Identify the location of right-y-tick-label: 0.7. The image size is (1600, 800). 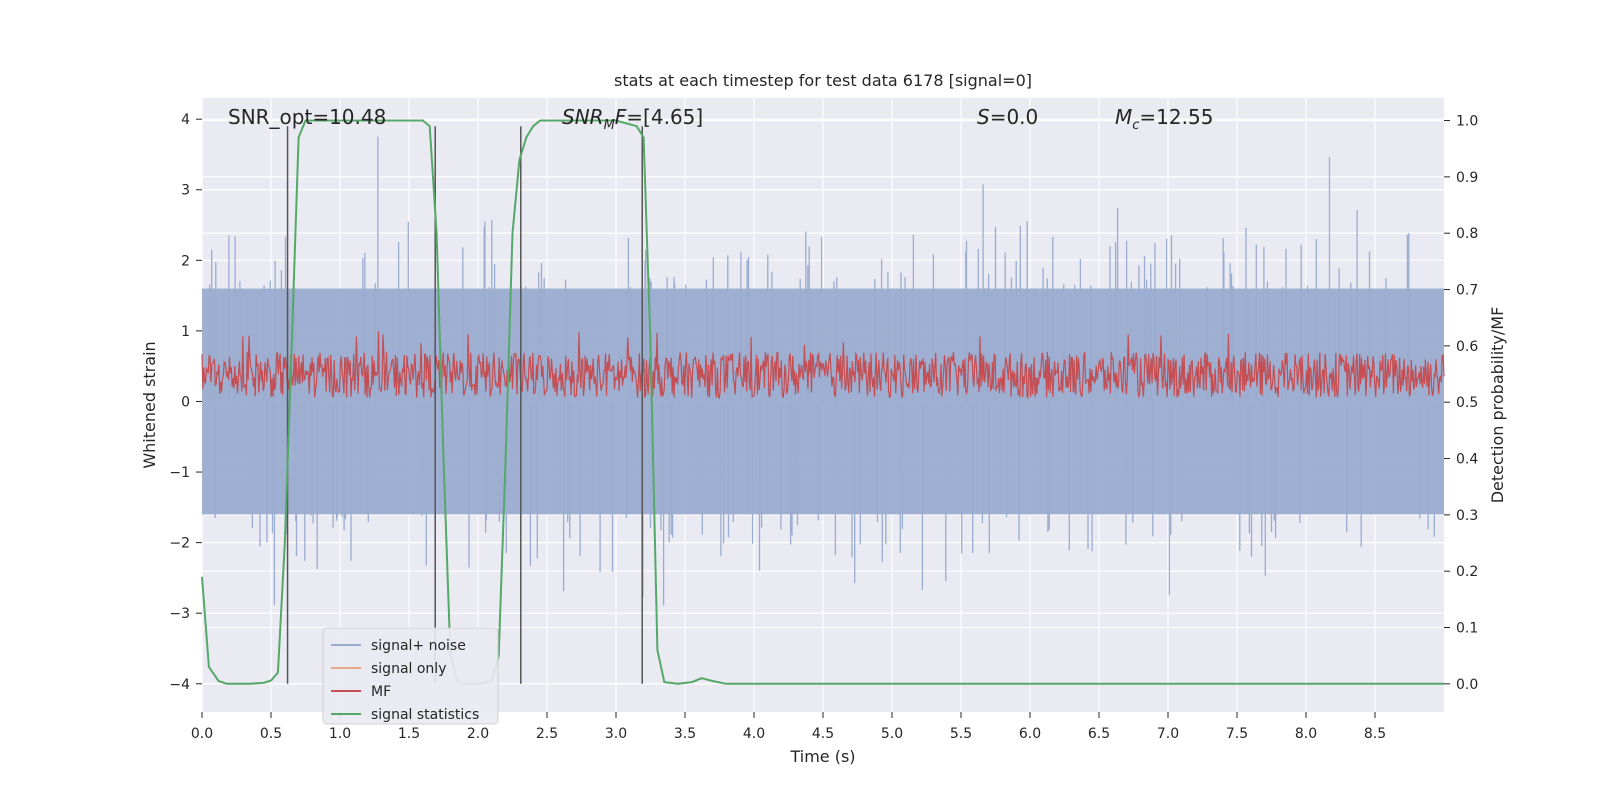
(1467, 291).